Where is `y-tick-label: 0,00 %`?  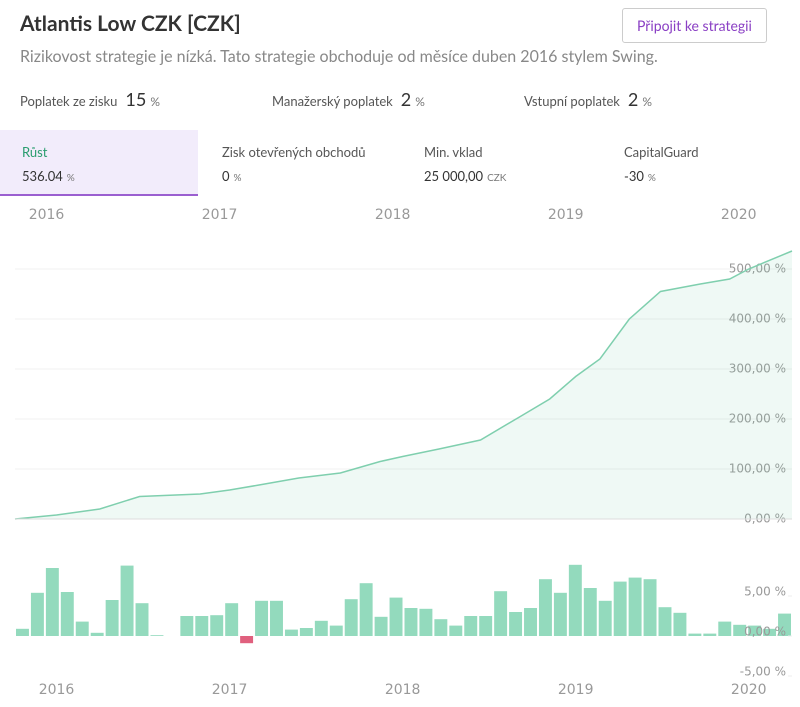 y-tick-label: 0,00 % is located at coordinates (765, 632).